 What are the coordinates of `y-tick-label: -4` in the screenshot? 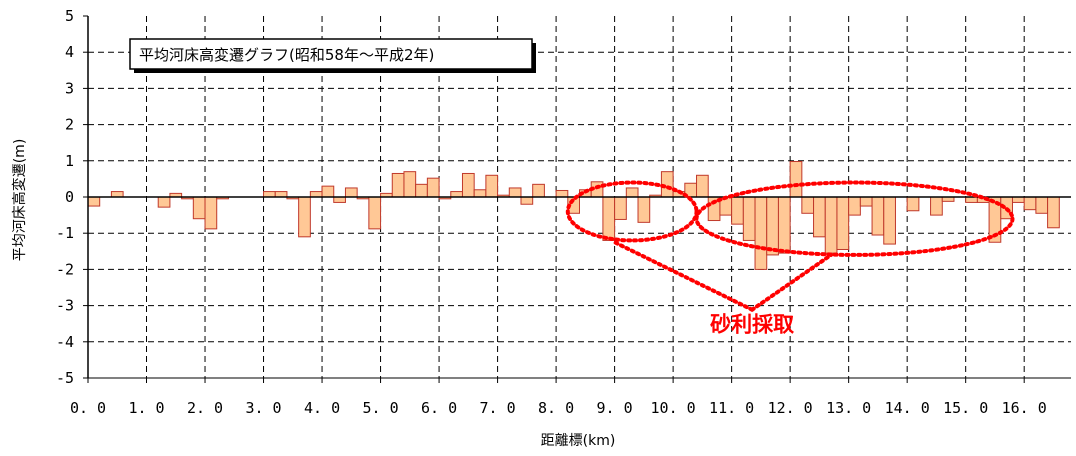 It's located at (65, 342).